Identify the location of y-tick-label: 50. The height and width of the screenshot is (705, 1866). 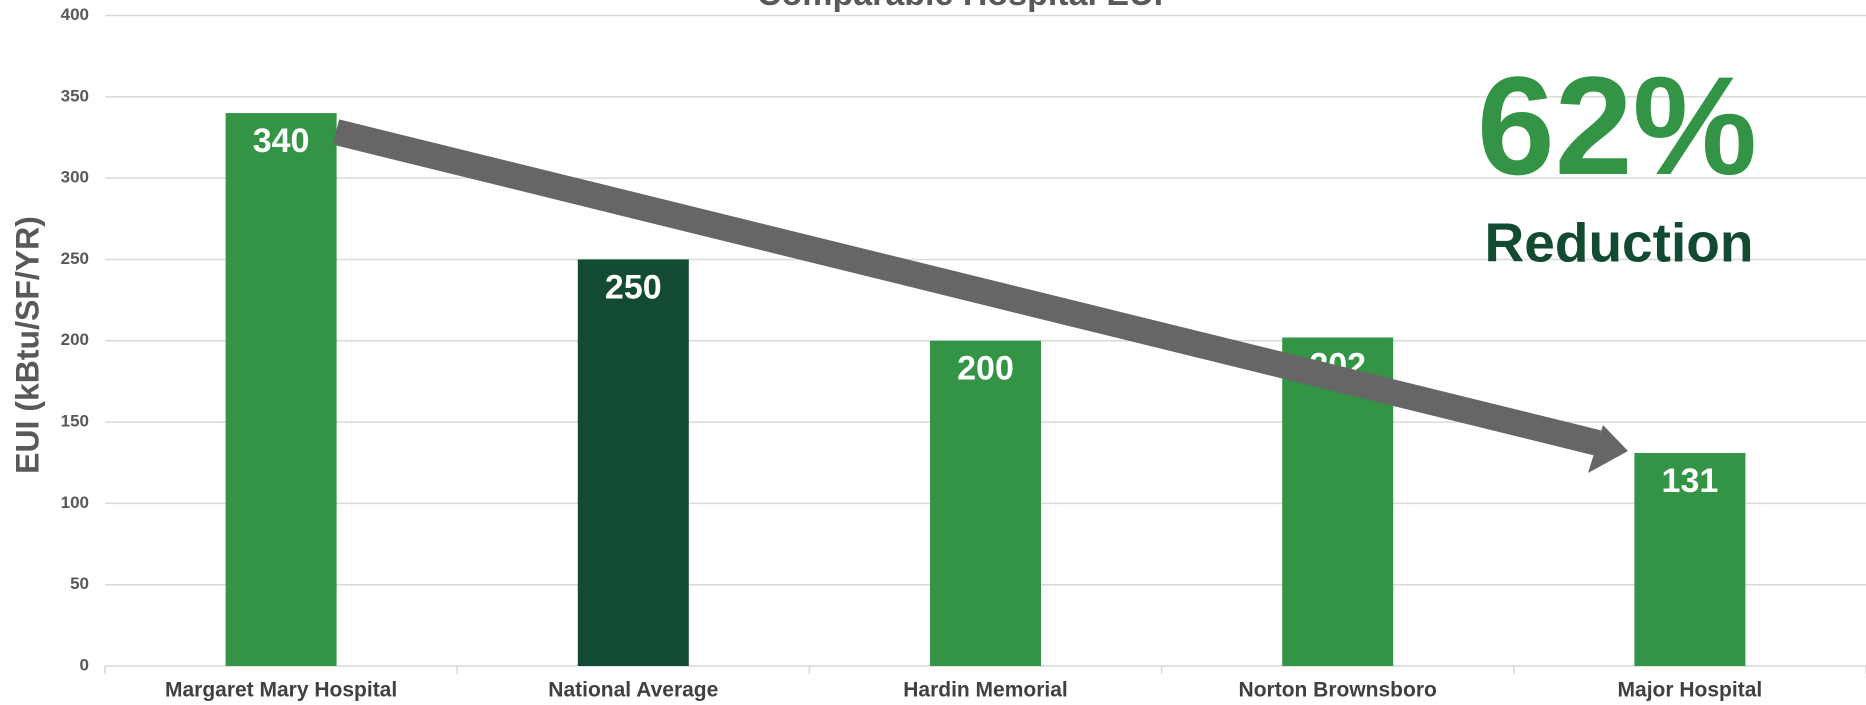
(79, 583).